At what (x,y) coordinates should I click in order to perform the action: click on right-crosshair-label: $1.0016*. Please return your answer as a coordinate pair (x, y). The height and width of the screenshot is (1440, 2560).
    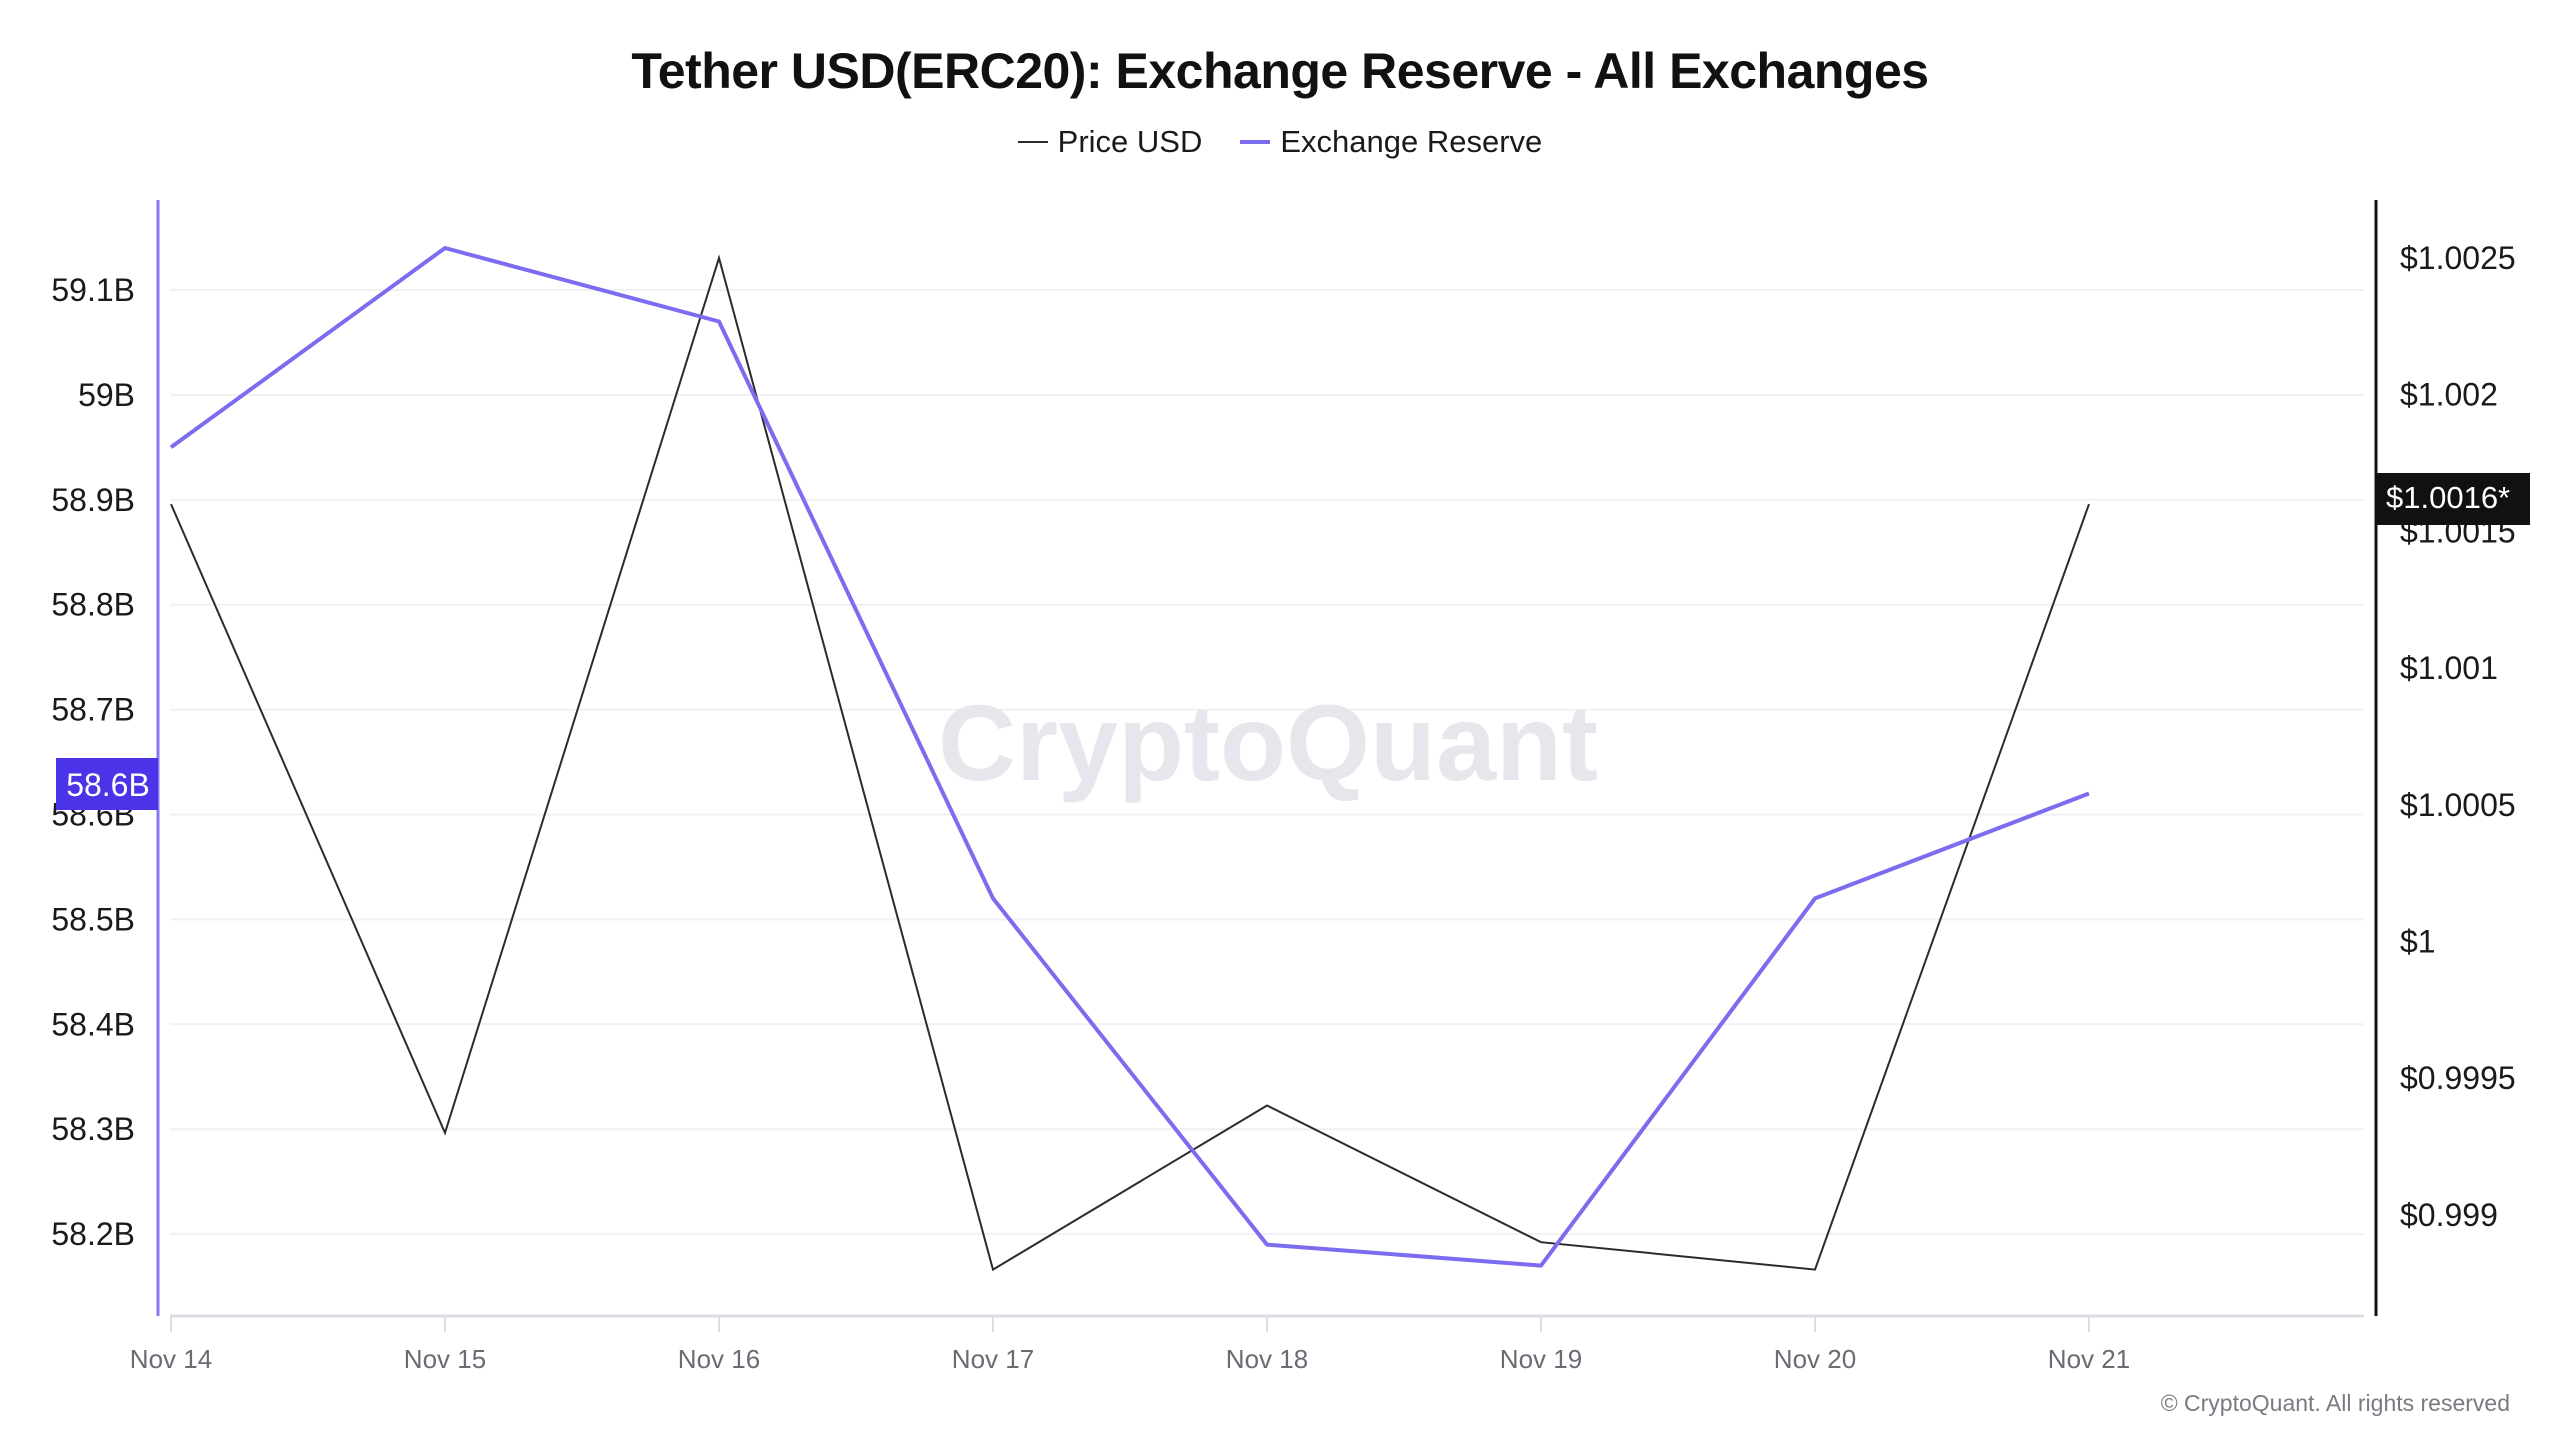
    Looking at the image, I should click on (2453, 499).